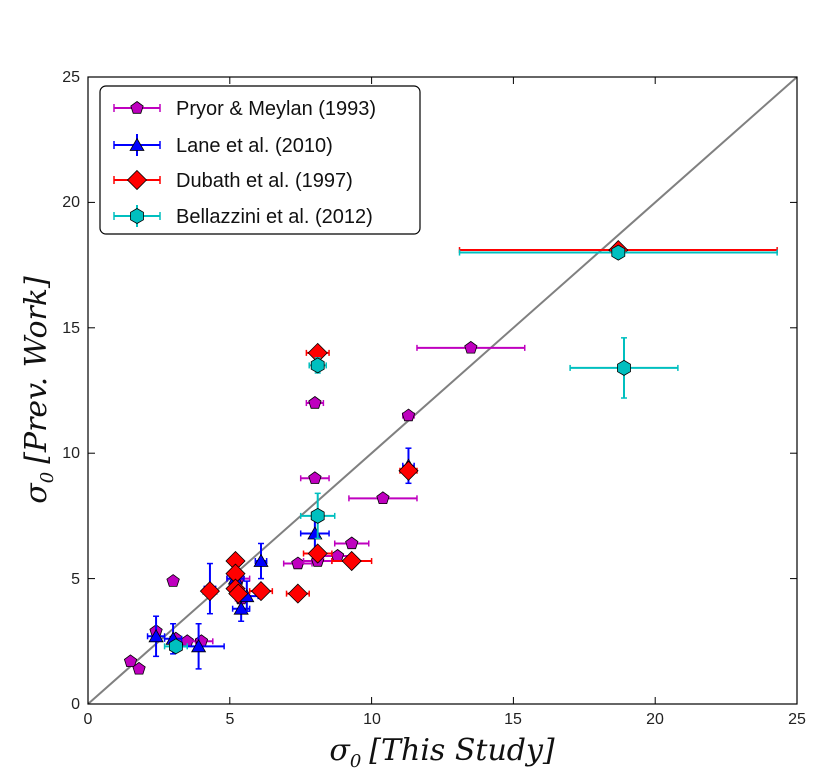 The width and height of the screenshot is (830, 783). I want to click on x-tick-label: 5, so click(230, 719).